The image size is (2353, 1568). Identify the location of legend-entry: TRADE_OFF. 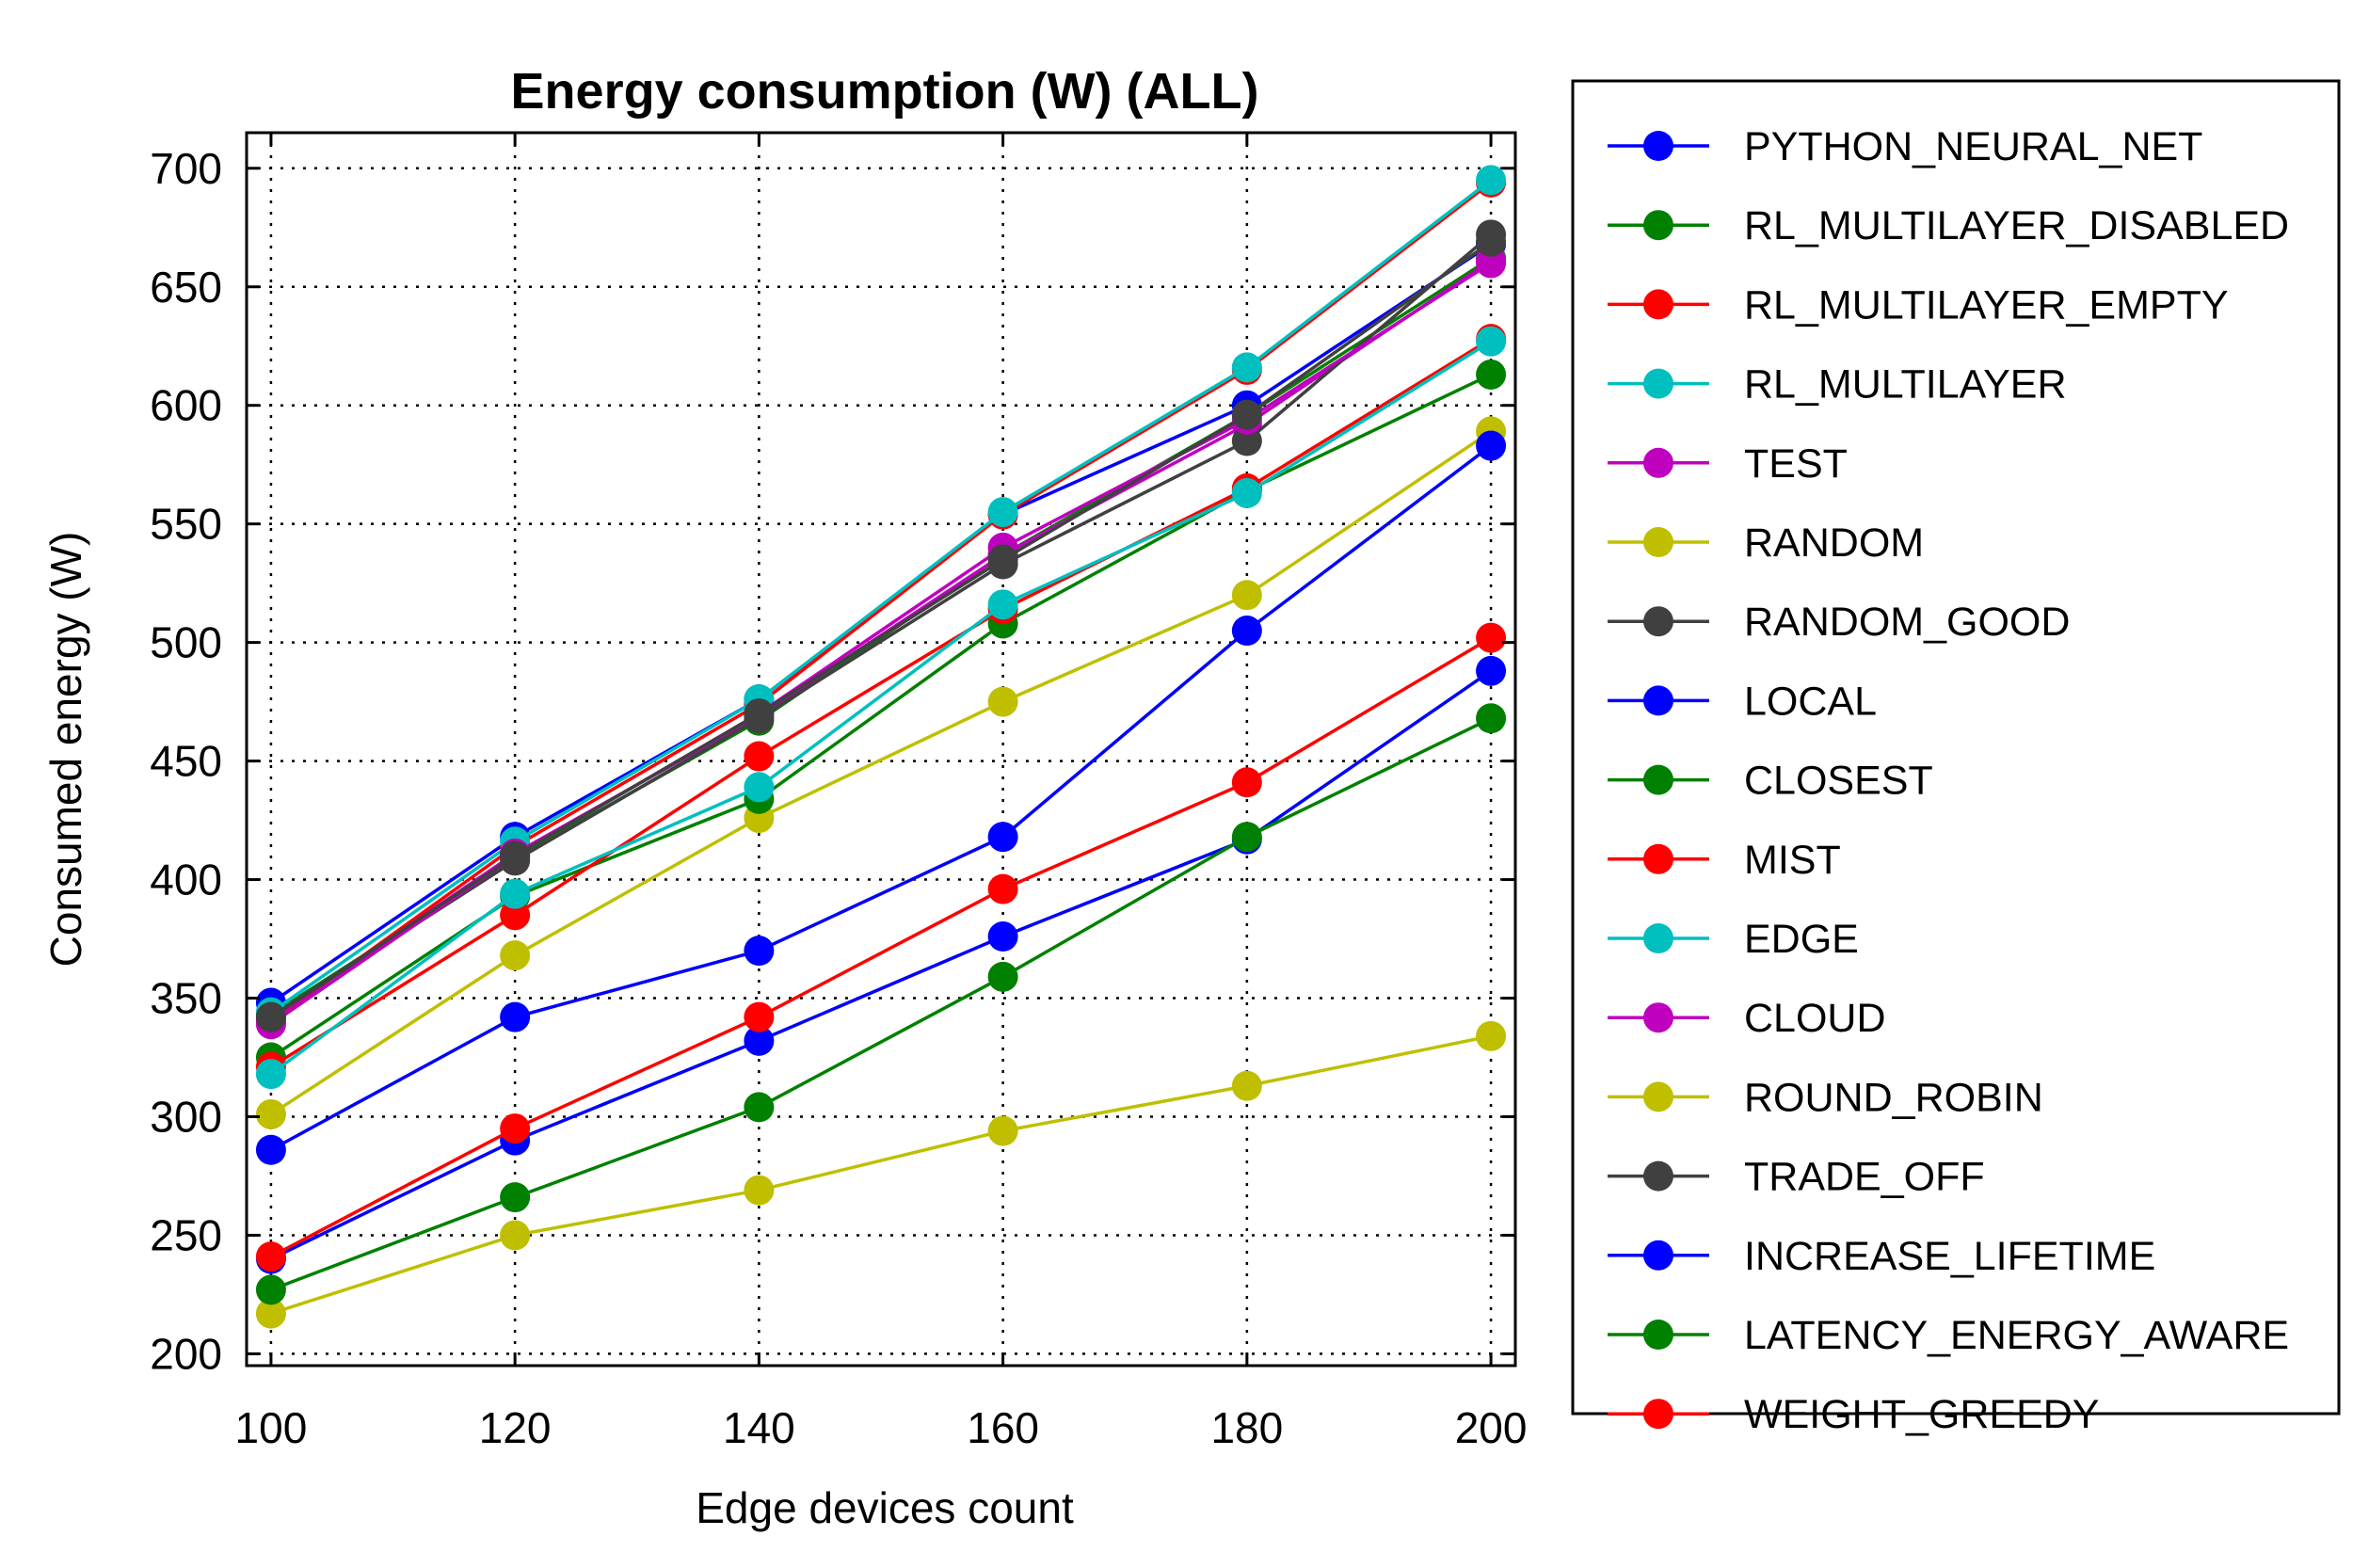
(1796, 1177).